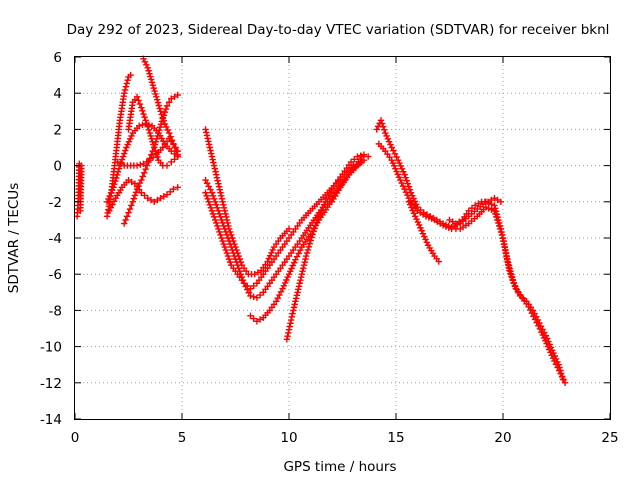  I want to click on y-axis-label: SDTVAR / TECUs, so click(14, 238).